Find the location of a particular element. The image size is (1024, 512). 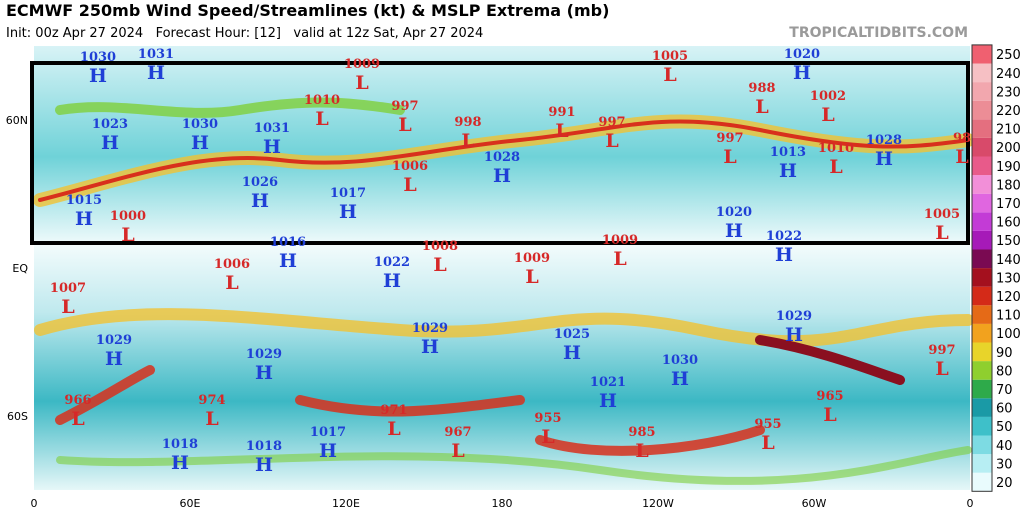

colorbar-tick-label: 240 is located at coordinates (1008, 74).